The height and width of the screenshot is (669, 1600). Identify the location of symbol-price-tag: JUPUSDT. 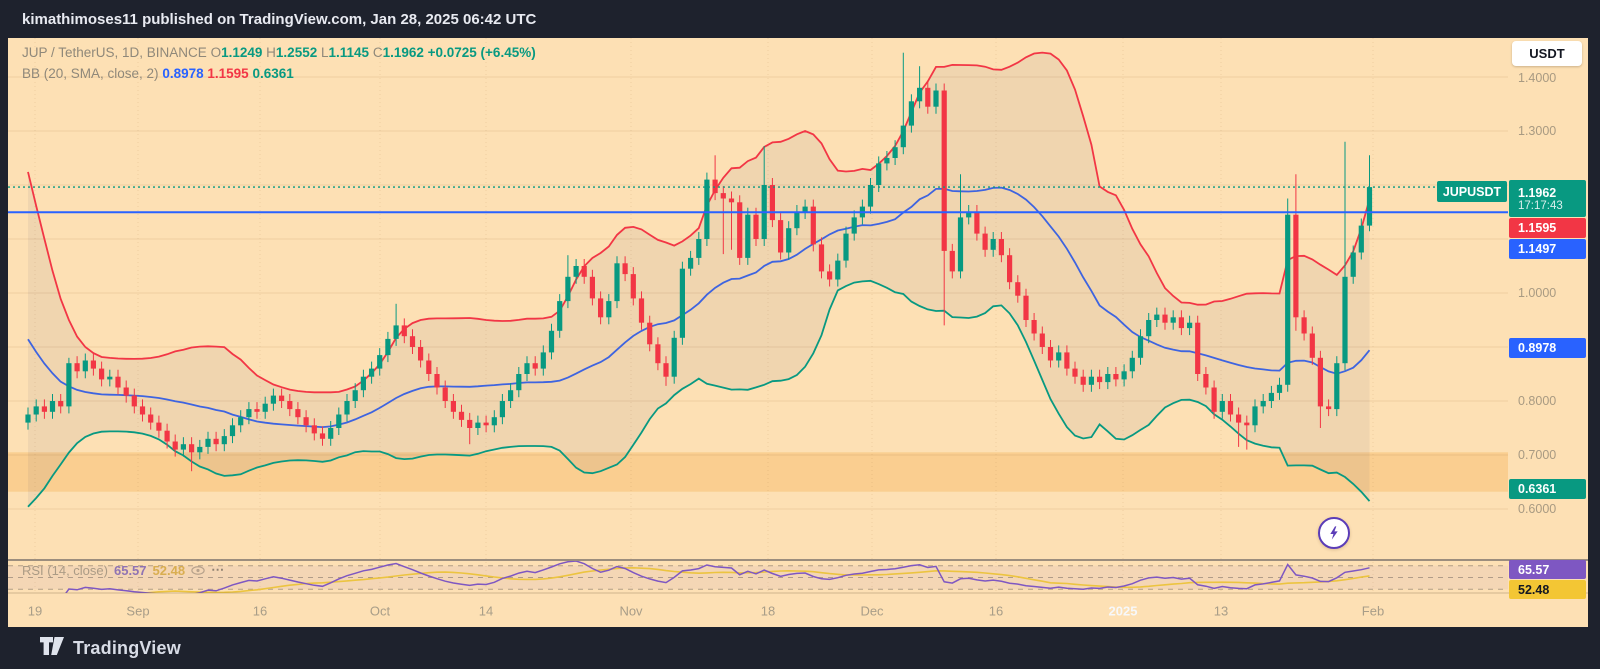
(1472, 191).